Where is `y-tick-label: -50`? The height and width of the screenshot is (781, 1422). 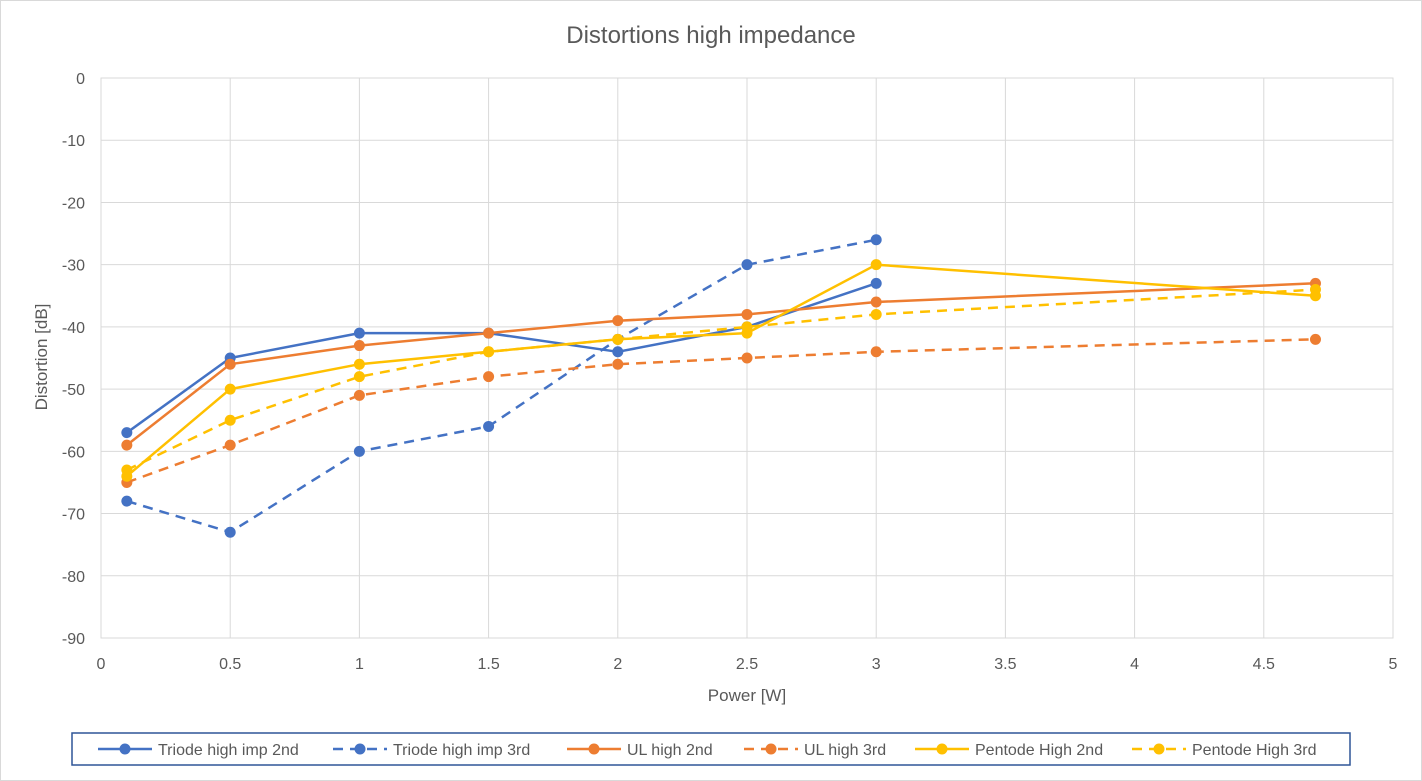
y-tick-label: -50 is located at coordinates (73, 390).